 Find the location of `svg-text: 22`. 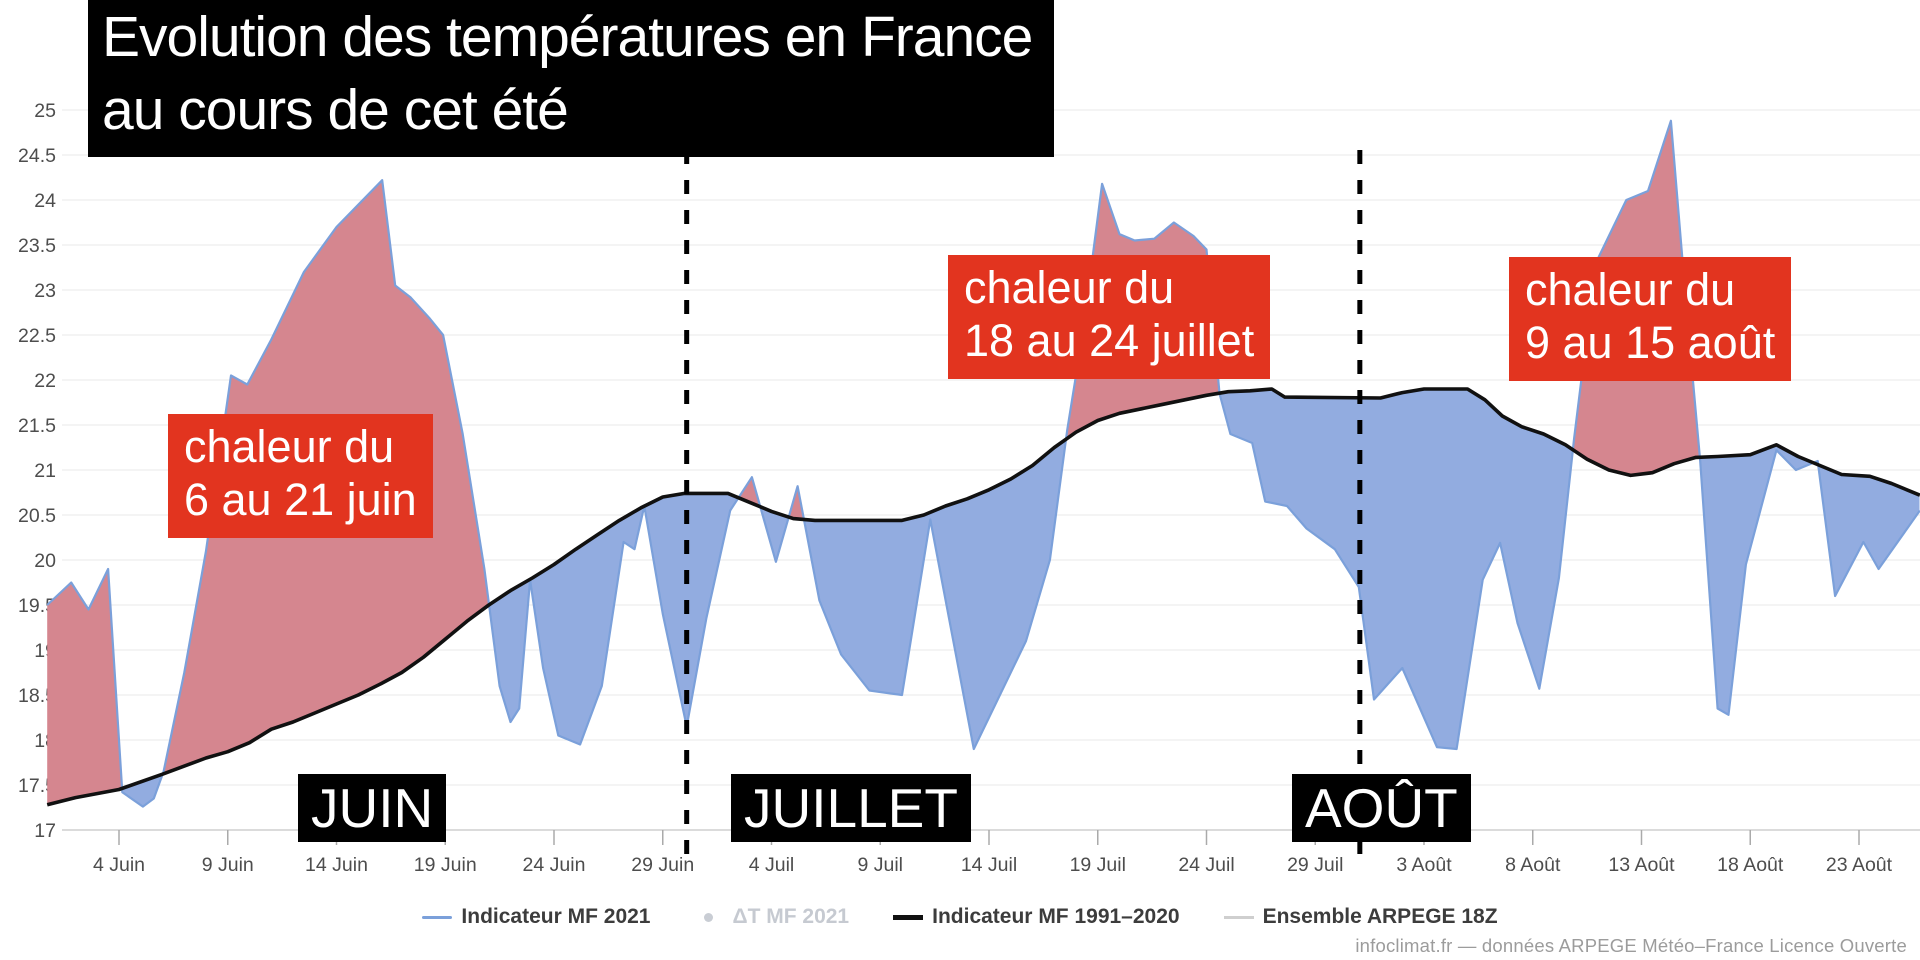

svg-text: 22 is located at coordinates (45, 381).